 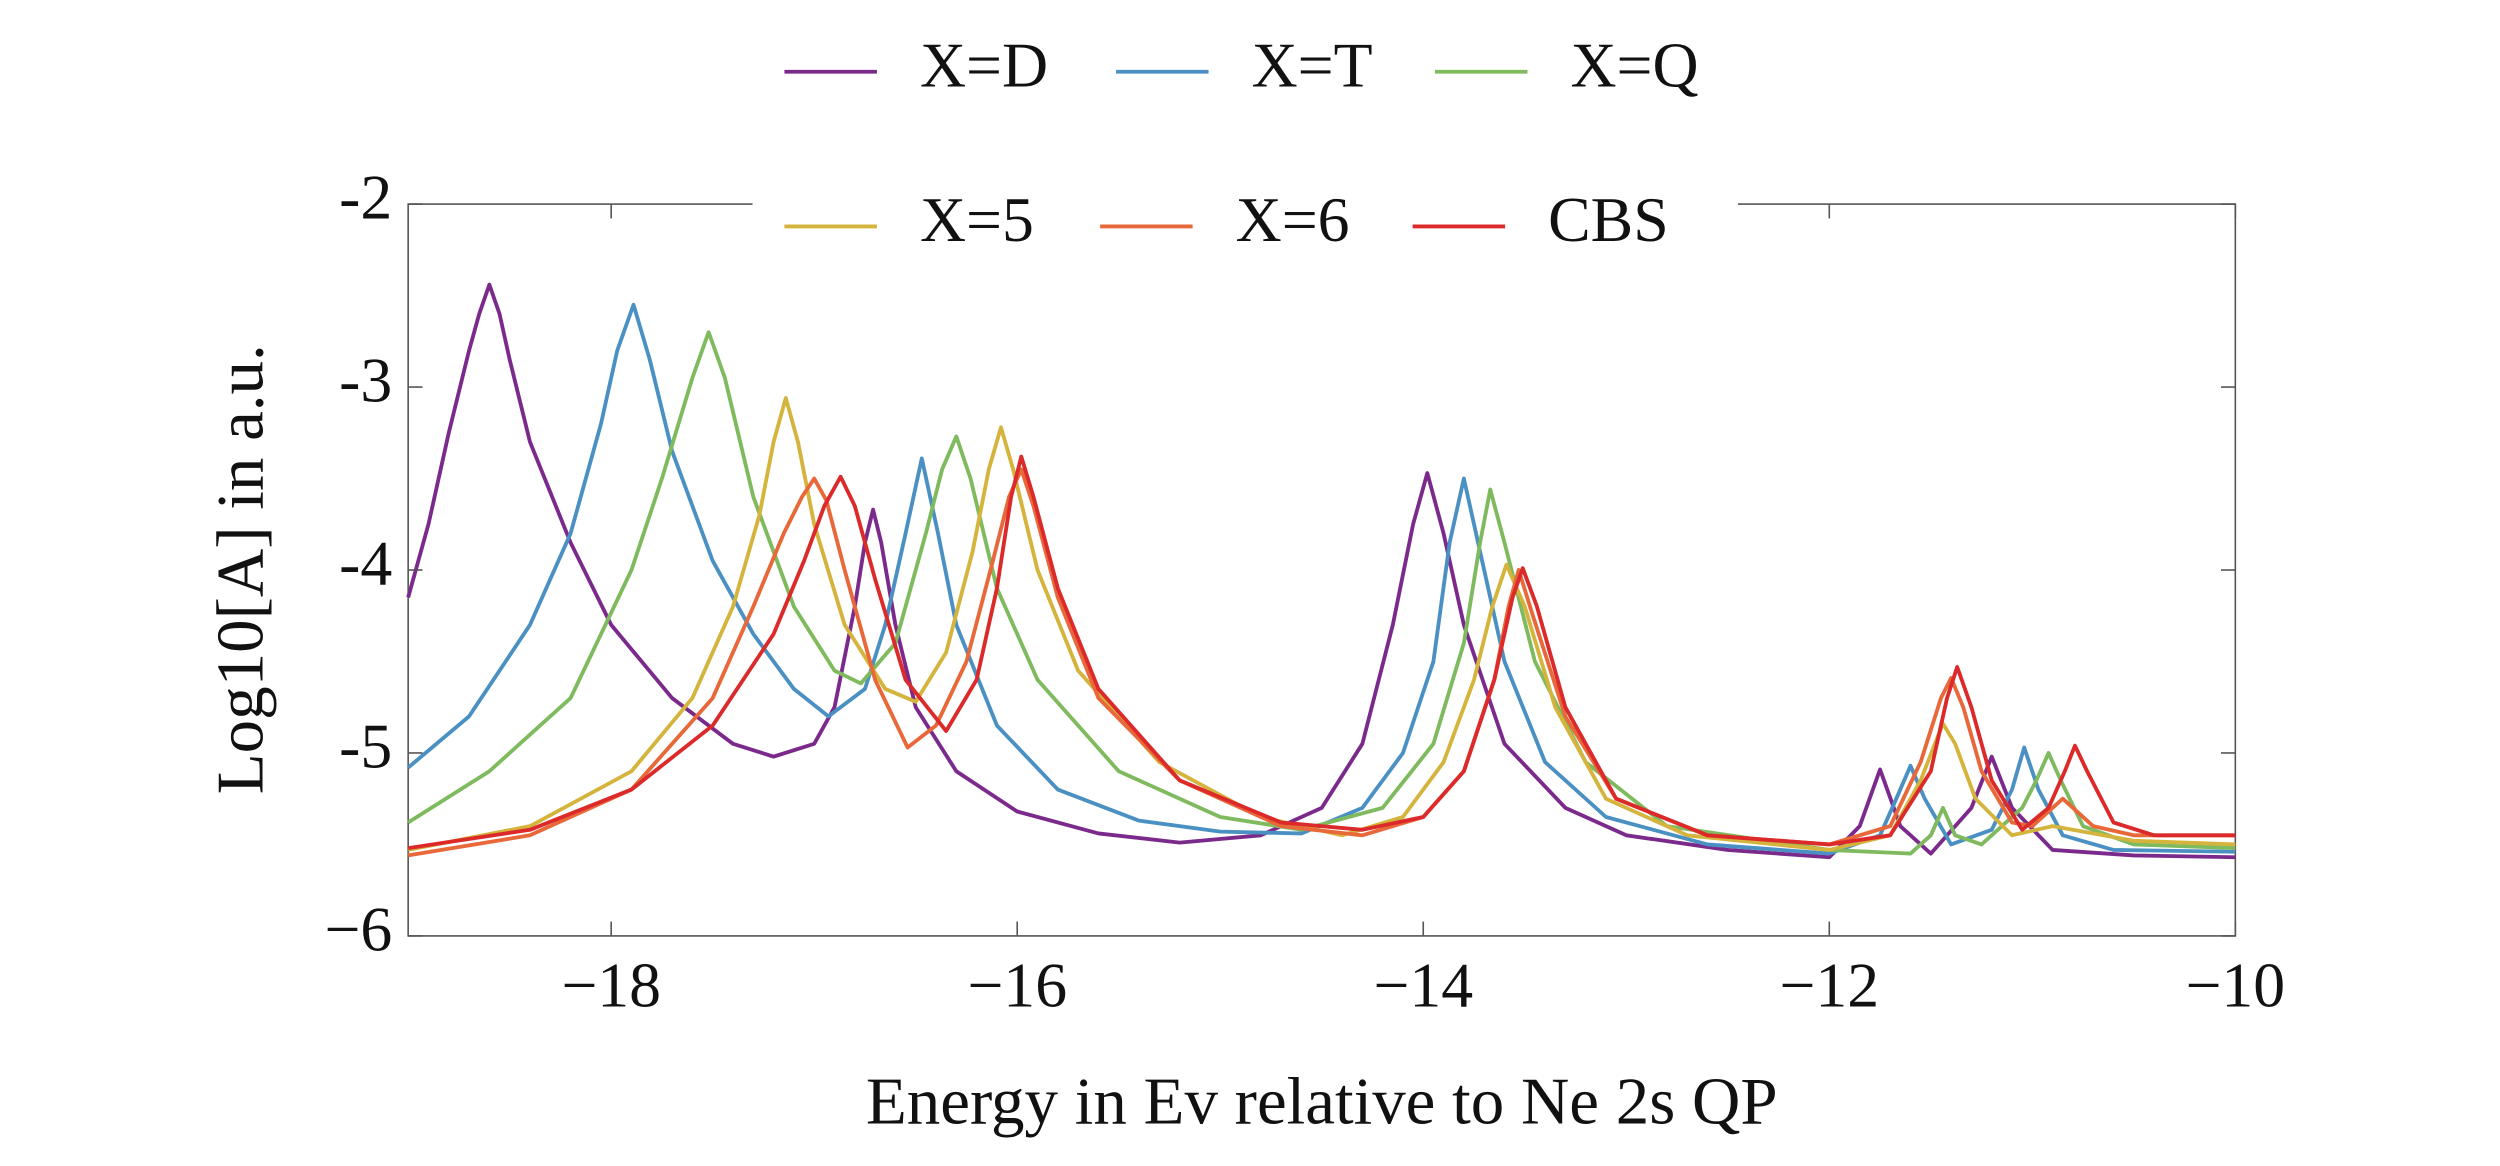 I want to click on legend-background, so click(x=1245, y=228).